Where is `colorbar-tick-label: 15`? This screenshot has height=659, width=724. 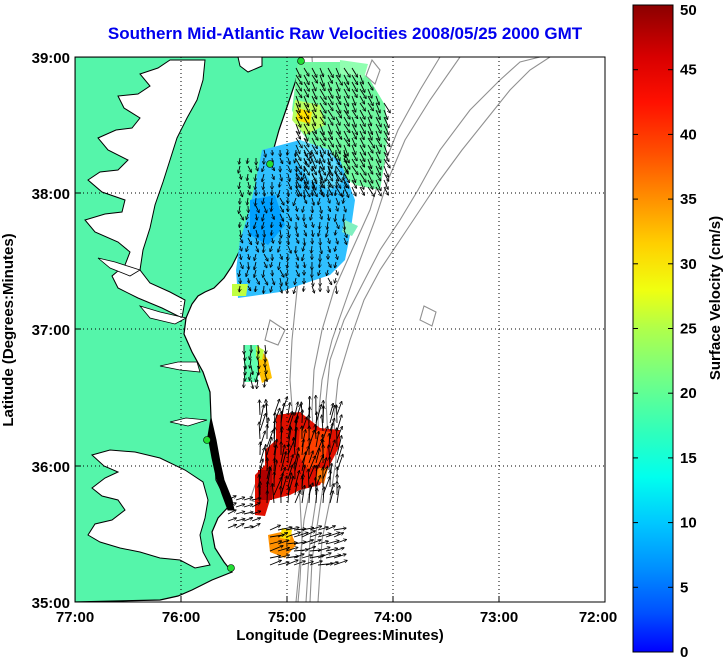 colorbar-tick-label: 15 is located at coordinates (688, 458).